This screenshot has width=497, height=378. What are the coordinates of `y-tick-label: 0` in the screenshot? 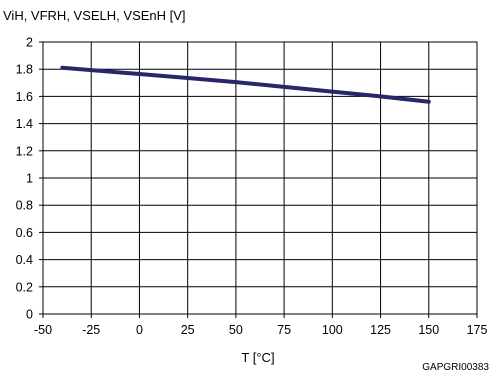 It's located at (29, 315).